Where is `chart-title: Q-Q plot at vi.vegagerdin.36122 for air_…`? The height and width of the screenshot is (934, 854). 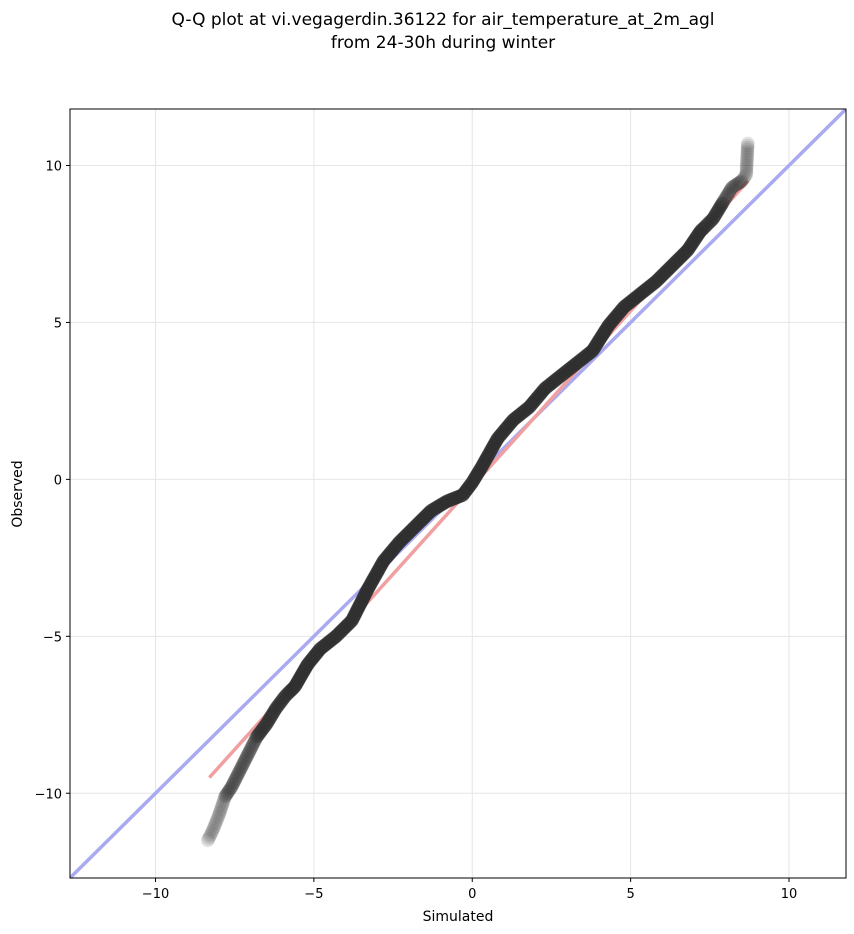
chart-title: Q-Q plot at vi.vegagerdin.36122 for air_… is located at coordinates (442, 31).